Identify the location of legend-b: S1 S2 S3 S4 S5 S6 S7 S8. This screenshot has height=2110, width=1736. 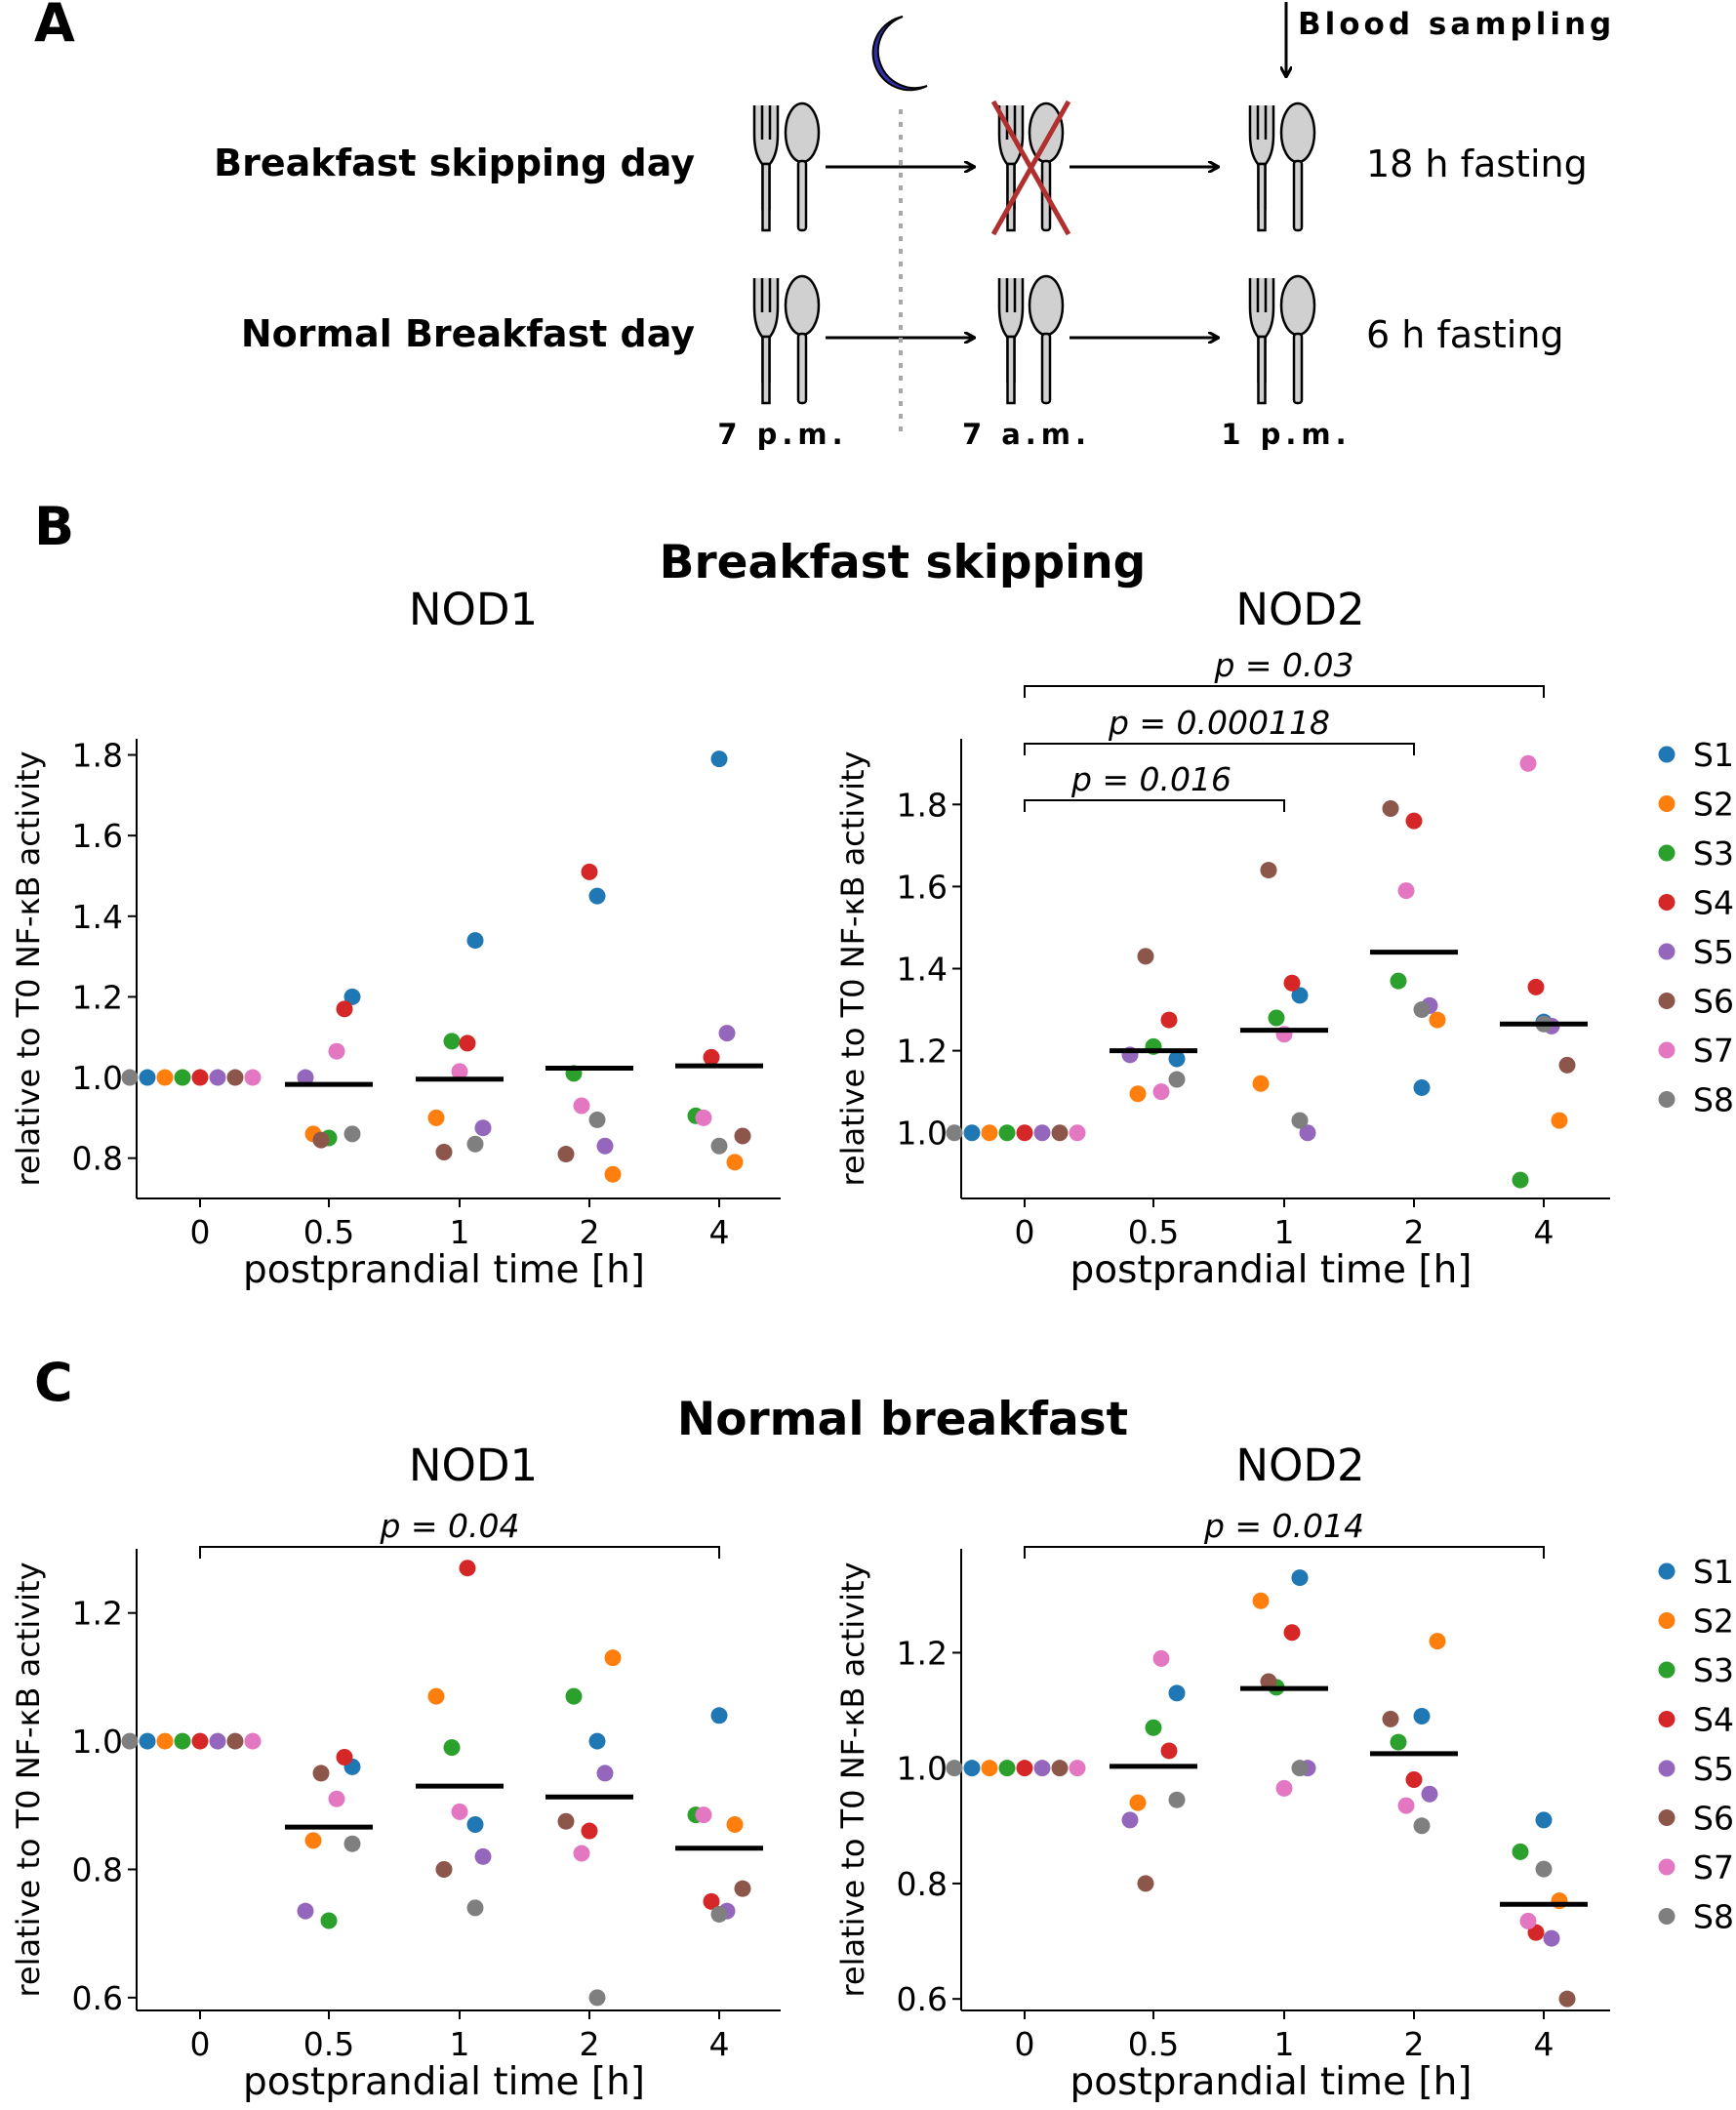
(1696, 928).